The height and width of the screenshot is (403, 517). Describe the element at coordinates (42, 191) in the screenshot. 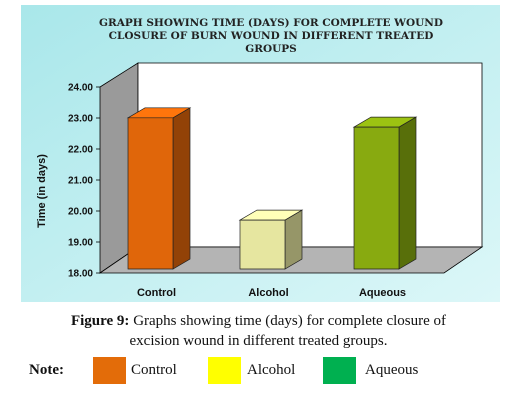

I see `y-axis-label: Time (in days)` at that location.